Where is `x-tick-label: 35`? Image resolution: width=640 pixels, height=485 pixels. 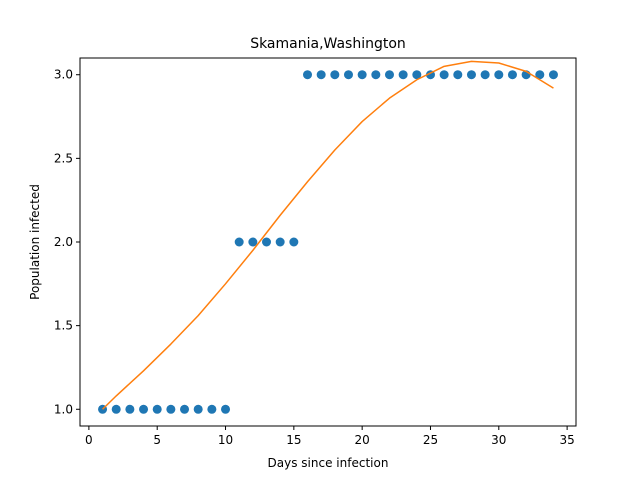 x-tick-label: 35 is located at coordinates (566, 440).